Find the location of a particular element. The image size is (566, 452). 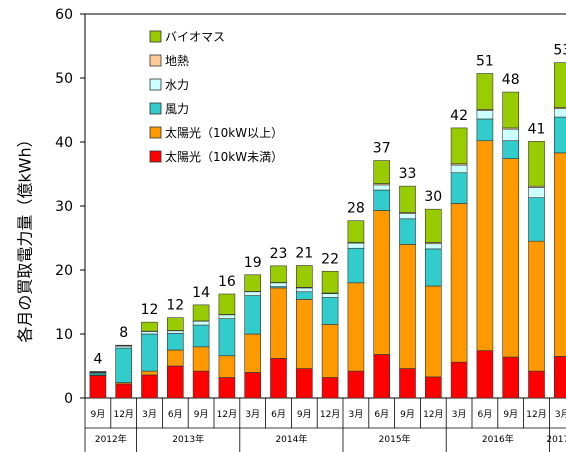

total-value-label: 48 is located at coordinates (511, 80).